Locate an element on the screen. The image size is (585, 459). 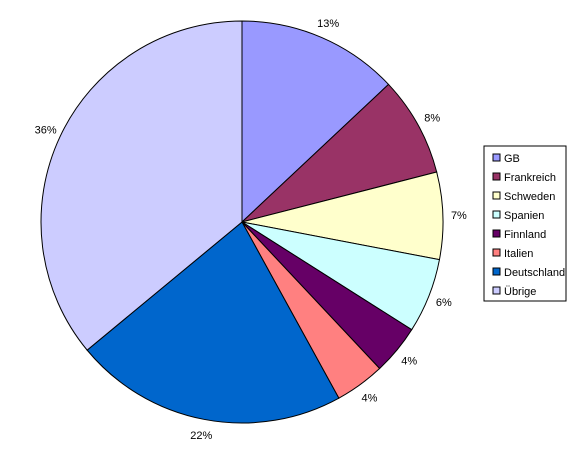
legend-item-2: Schweden is located at coordinates (523, 197).